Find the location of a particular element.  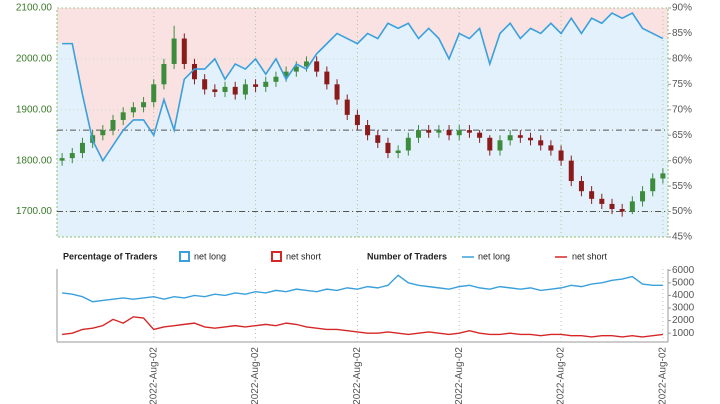

y2-tick-label: 85% is located at coordinates (682, 33).